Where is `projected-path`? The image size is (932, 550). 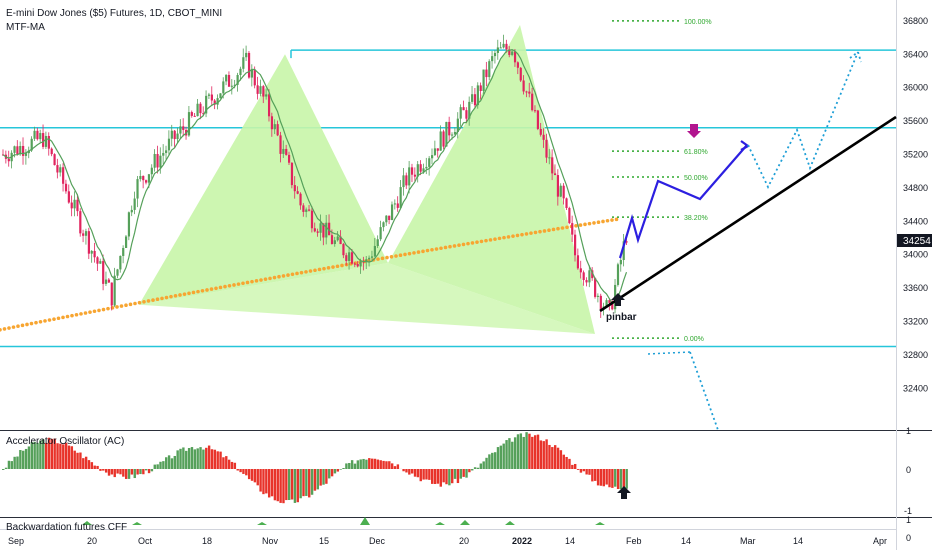
projected-path is located at coordinates (683, 201).